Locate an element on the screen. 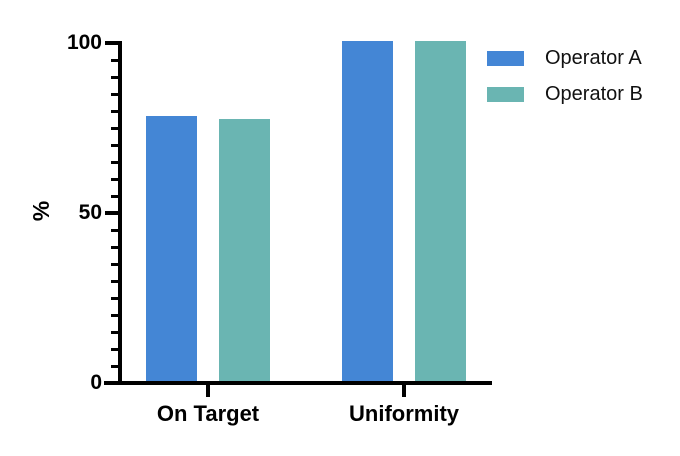 Image resolution: width=680 pixels, height=456 pixels. y-axis-line is located at coordinates (120, 213).